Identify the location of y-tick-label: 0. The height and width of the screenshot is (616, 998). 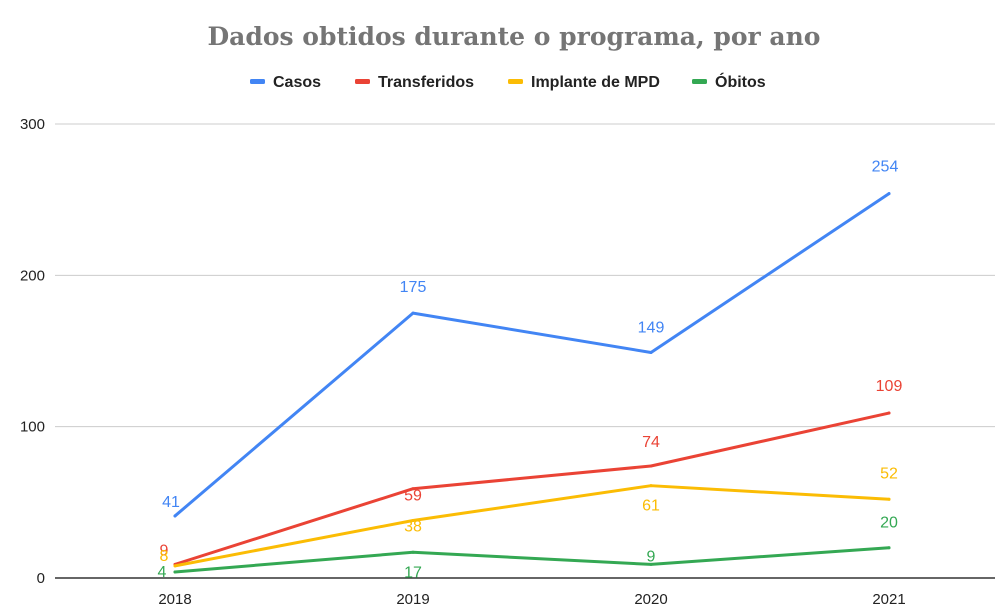
(41, 578).